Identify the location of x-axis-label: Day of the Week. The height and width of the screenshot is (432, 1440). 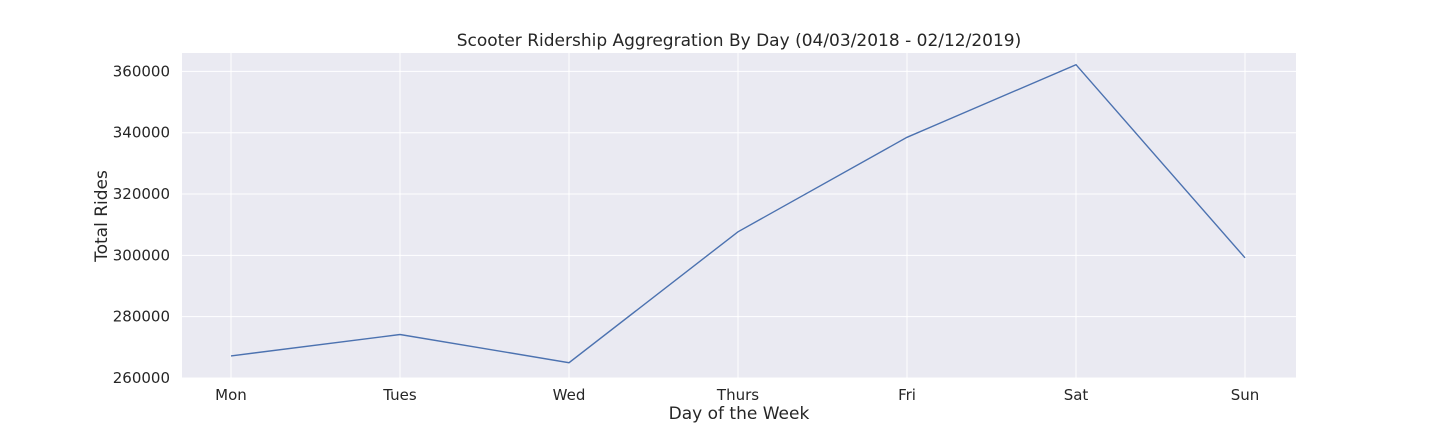
(739, 414).